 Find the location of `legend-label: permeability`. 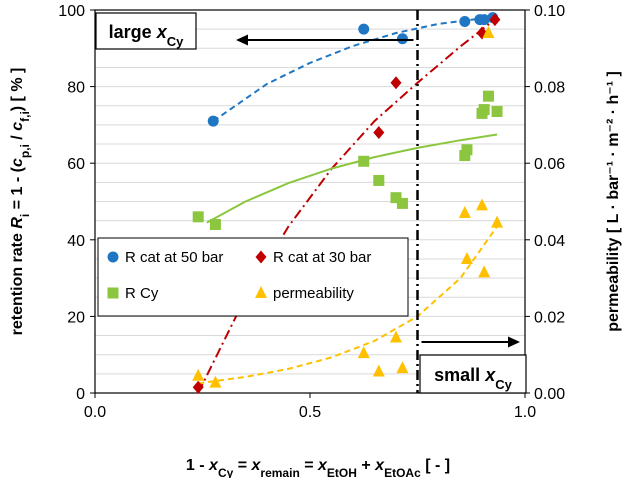

legend-label: permeability is located at coordinates (313, 293).